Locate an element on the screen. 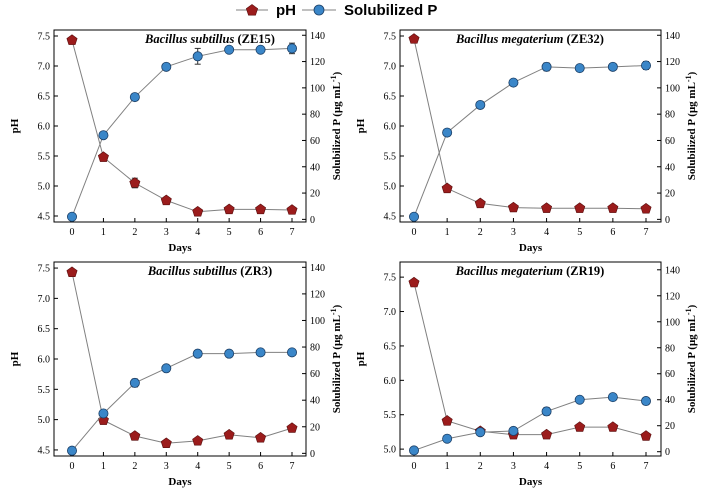 The width and height of the screenshot is (708, 494). x-tick-label: 6 is located at coordinates (260, 466).